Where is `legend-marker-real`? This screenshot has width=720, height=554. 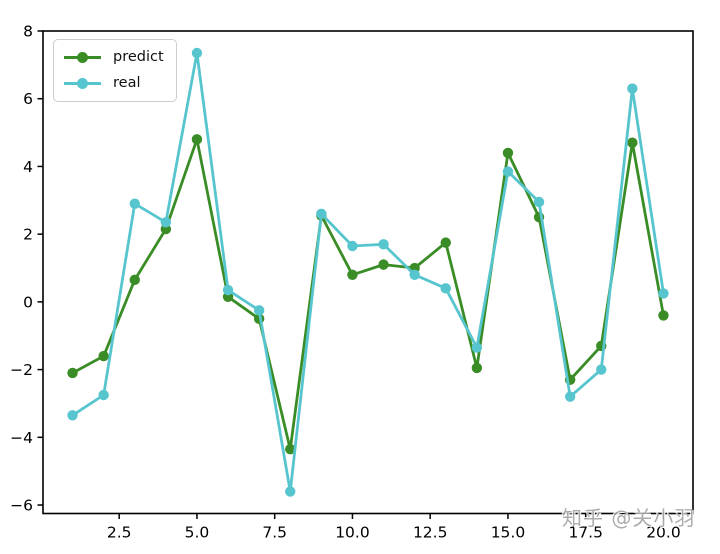 legend-marker-real is located at coordinates (82, 83).